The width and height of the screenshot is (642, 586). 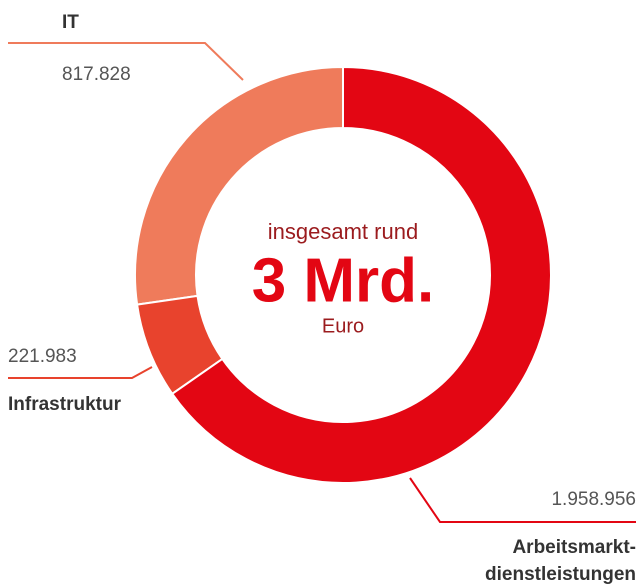 I want to click on value-label: 1.958.956, so click(x=593, y=499).